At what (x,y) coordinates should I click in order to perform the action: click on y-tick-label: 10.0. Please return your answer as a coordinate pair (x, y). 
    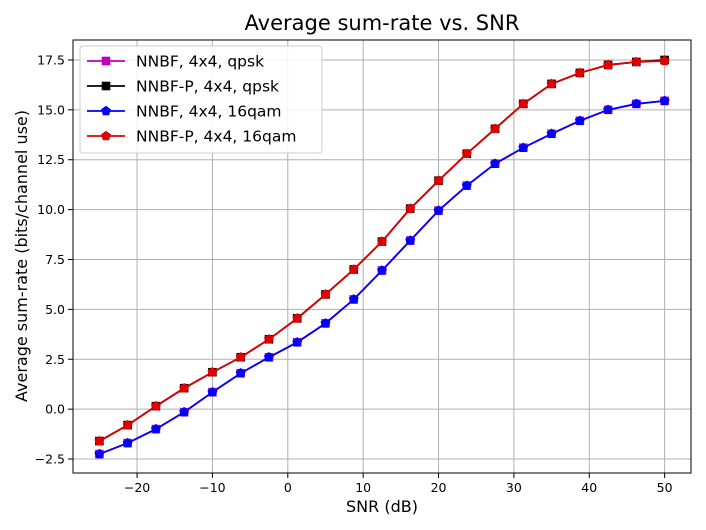
    Looking at the image, I should click on (51, 209).